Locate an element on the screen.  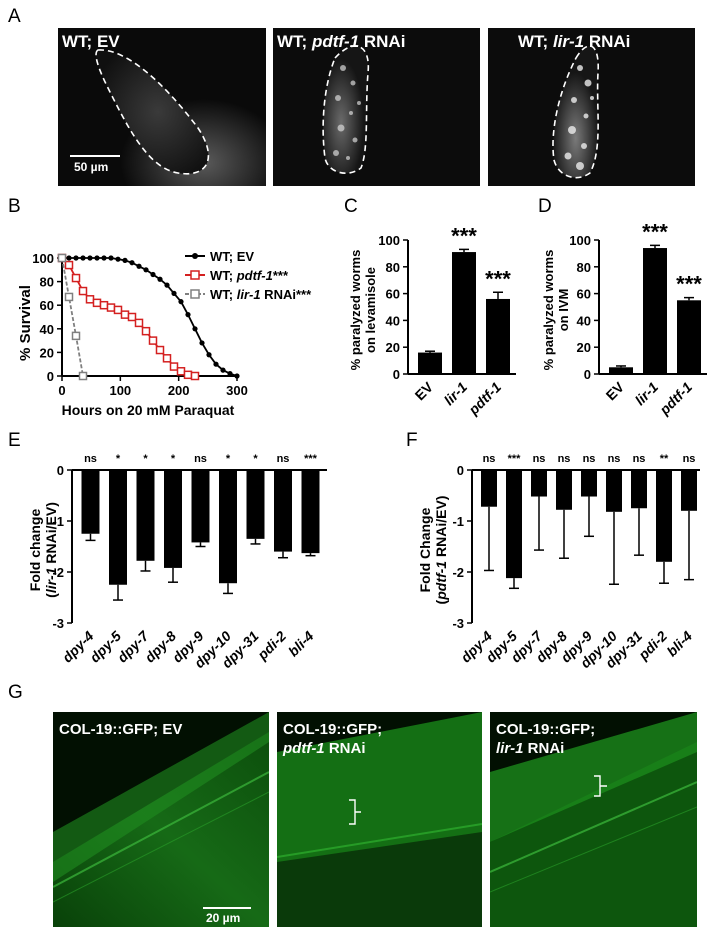
micrograph-wt-ev: WT; EV 50 µm is located at coordinates (162, 107).